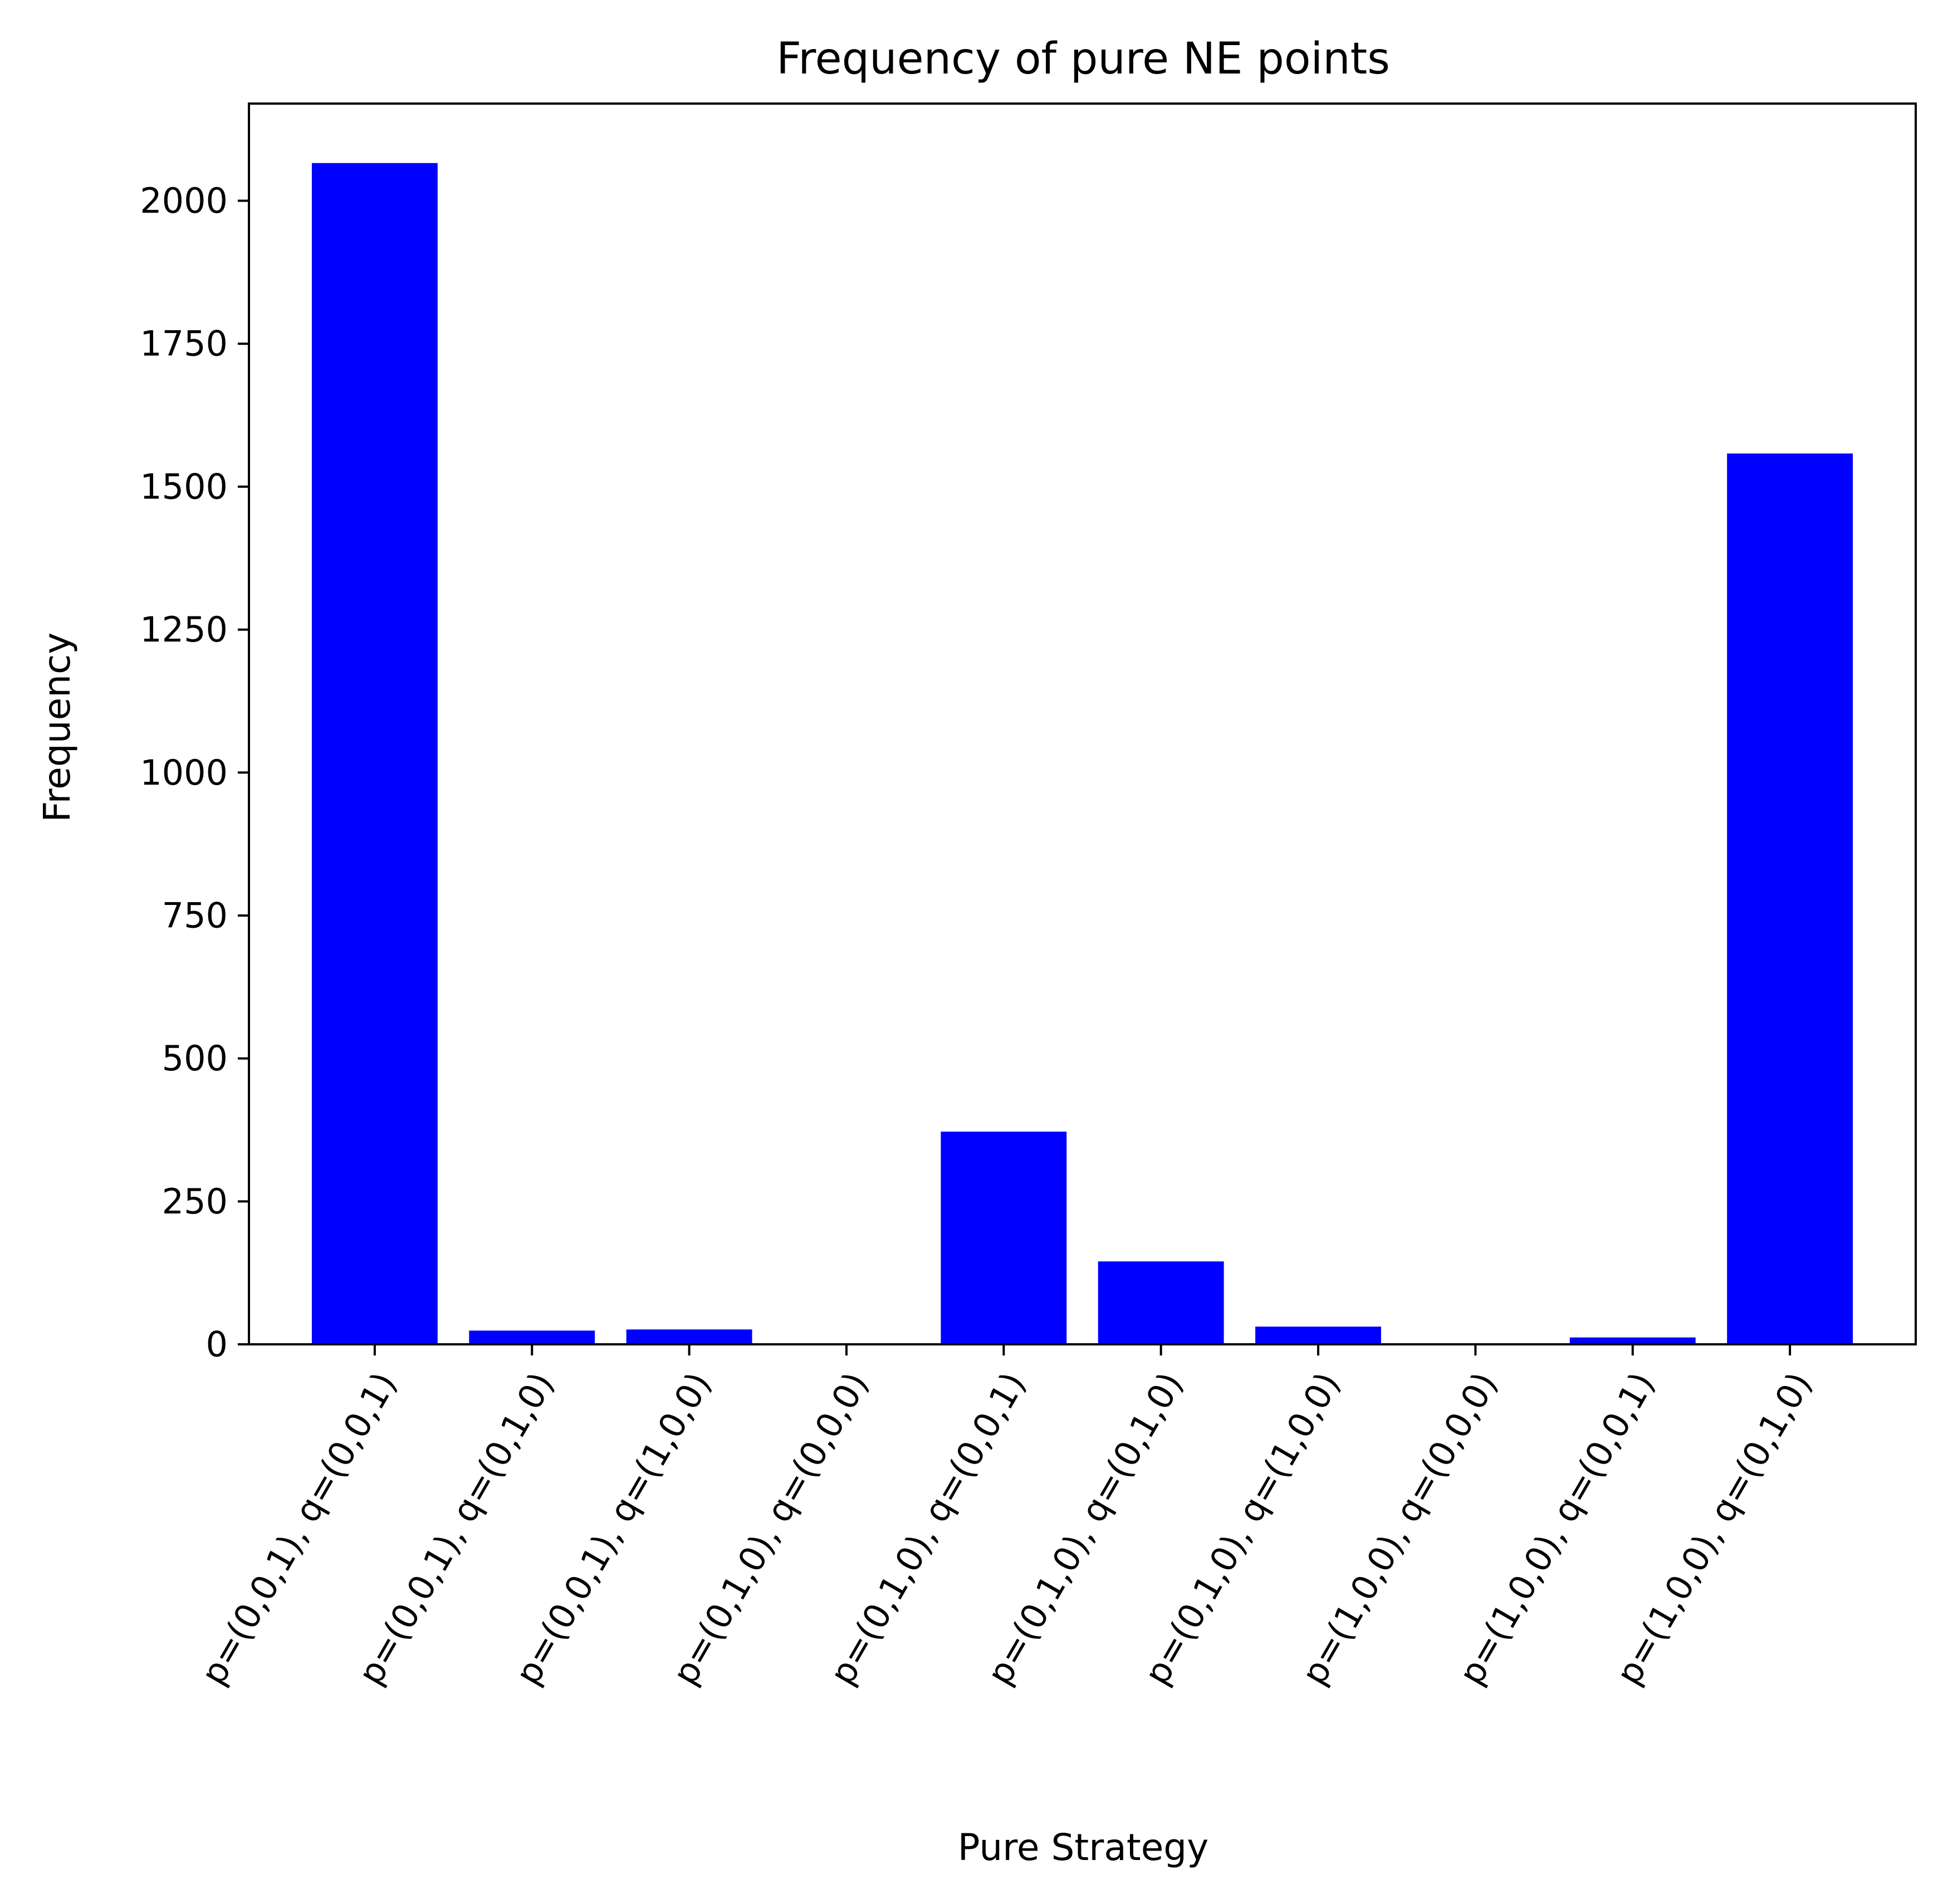 The width and height of the screenshot is (1938, 1904). Describe the element at coordinates (195, 915) in the screenshot. I see `y-tick-label: 750` at that location.